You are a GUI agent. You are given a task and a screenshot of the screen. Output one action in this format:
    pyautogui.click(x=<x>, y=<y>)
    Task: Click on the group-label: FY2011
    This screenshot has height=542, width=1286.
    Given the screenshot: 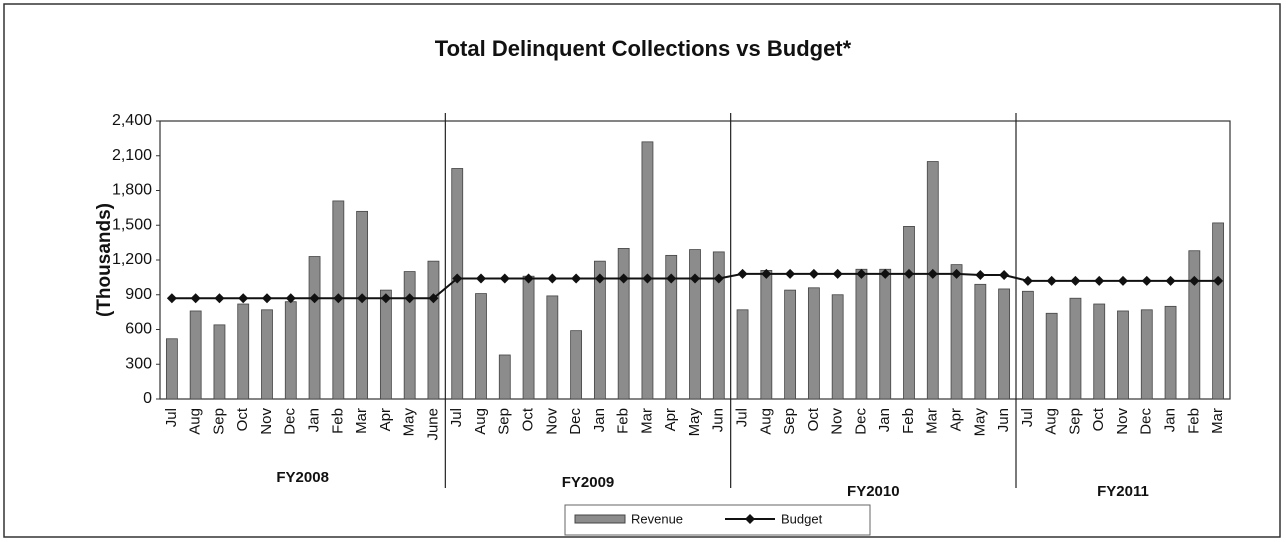 What is the action you would take?
    pyautogui.click(x=1123, y=491)
    